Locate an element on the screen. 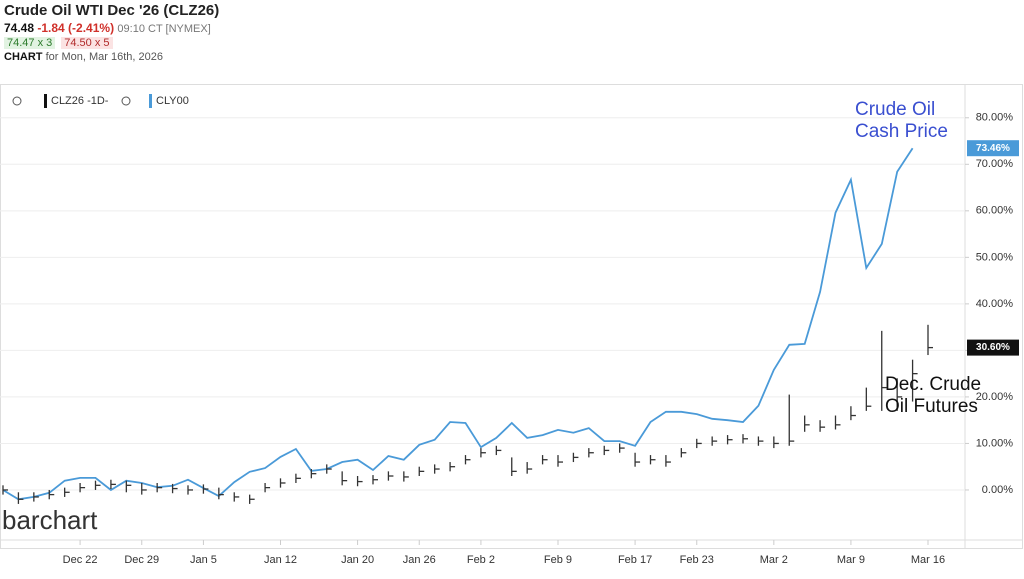 The image size is (1024, 579). x-tick-label: Jan 20 is located at coordinates (357, 560).